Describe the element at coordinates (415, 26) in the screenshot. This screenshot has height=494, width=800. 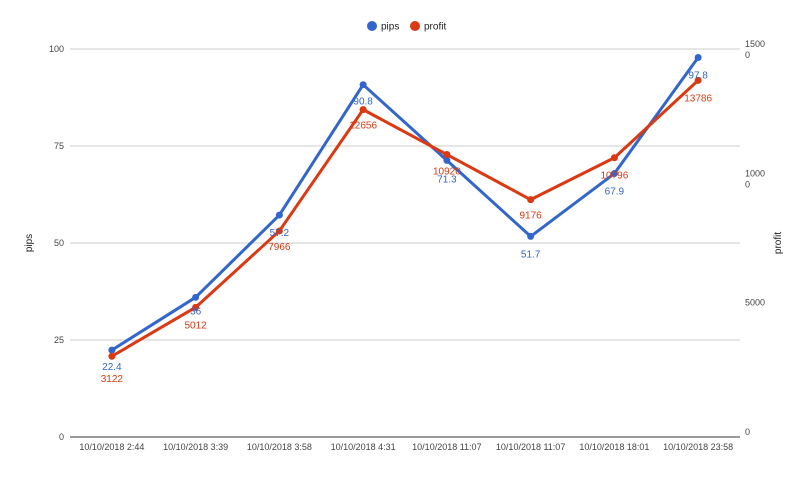
I see `legend-marker-profit` at that location.